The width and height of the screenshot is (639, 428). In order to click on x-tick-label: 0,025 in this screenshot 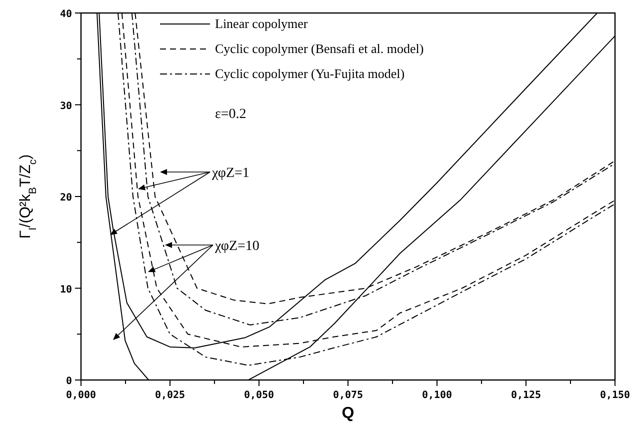, I will do `click(170, 395)`.